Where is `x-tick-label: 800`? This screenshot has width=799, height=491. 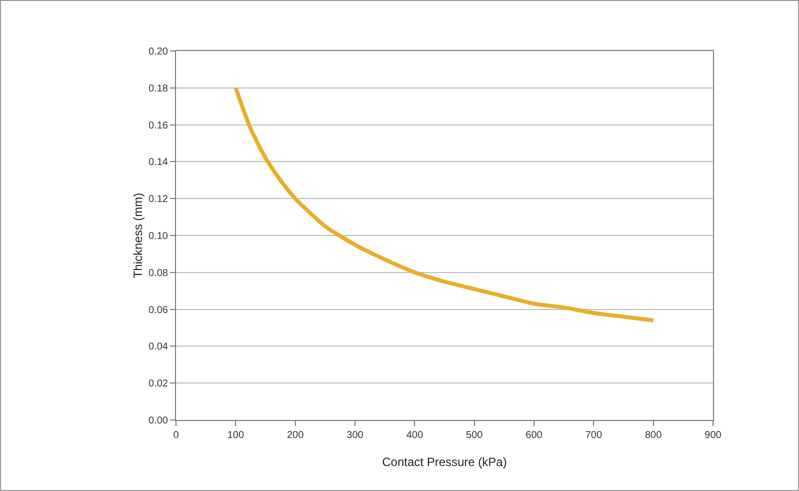 x-tick-label: 800 is located at coordinates (653, 435).